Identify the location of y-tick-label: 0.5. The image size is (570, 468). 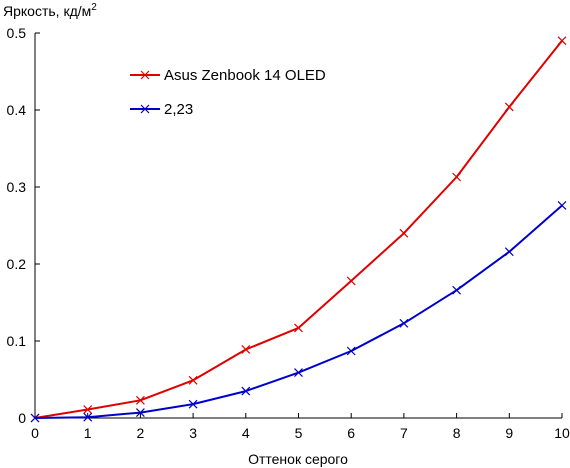
(17, 33).